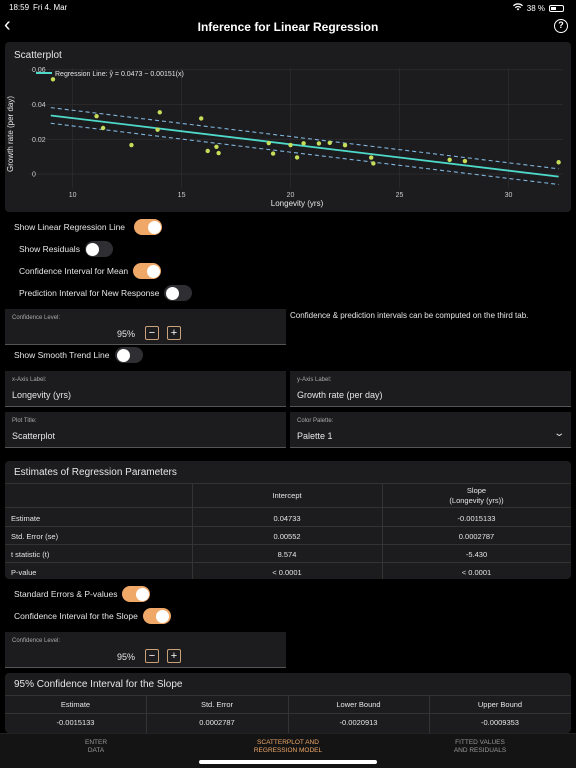 The height and width of the screenshot is (768, 576). I want to click on y-axis-field-label: y-Axis Label:, so click(314, 380).